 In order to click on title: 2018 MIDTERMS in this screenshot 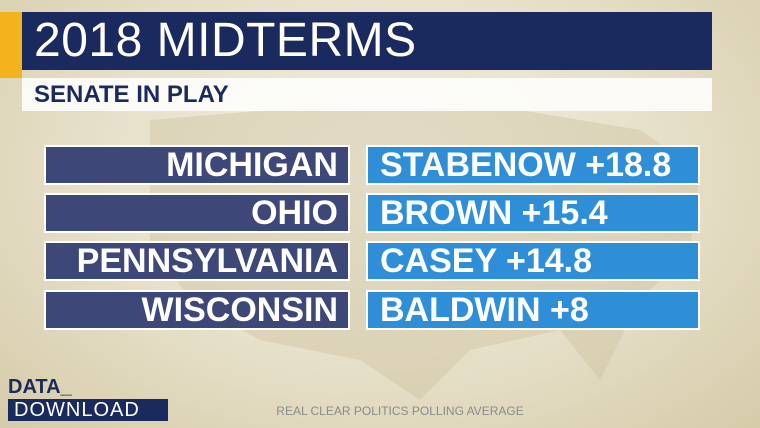, I will do `click(225, 40)`.